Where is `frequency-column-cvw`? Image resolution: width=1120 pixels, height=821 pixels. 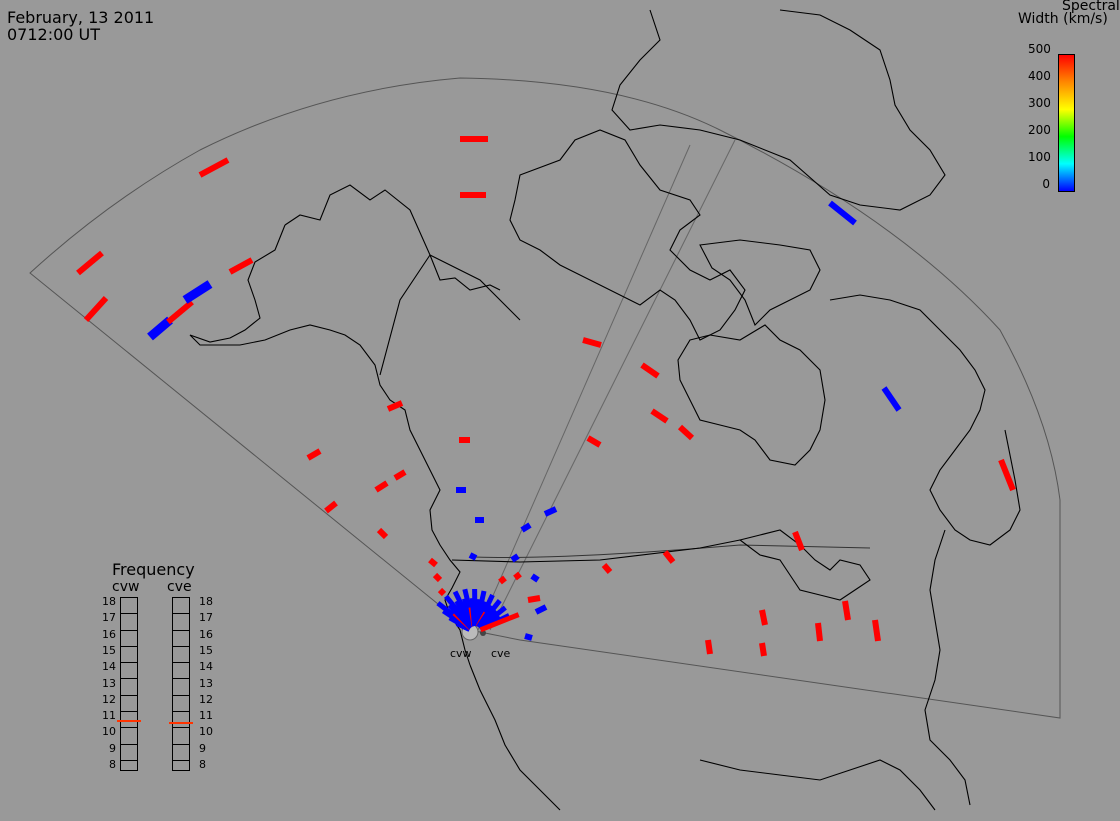 frequency-column-cvw is located at coordinates (129, 684).